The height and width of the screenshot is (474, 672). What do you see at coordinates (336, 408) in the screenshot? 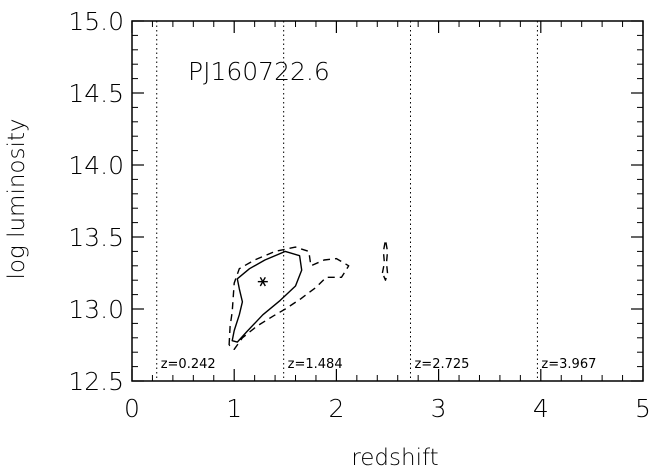
I see `x-tick-label: 2` at bounding box center [336, 408].